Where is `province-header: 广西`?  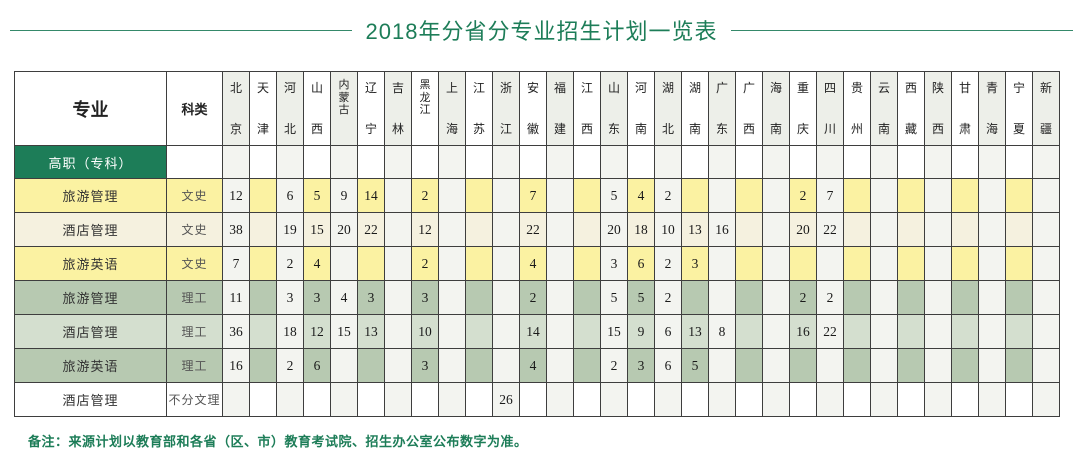 province-header: 广西 is located at coordinates (749, 108).